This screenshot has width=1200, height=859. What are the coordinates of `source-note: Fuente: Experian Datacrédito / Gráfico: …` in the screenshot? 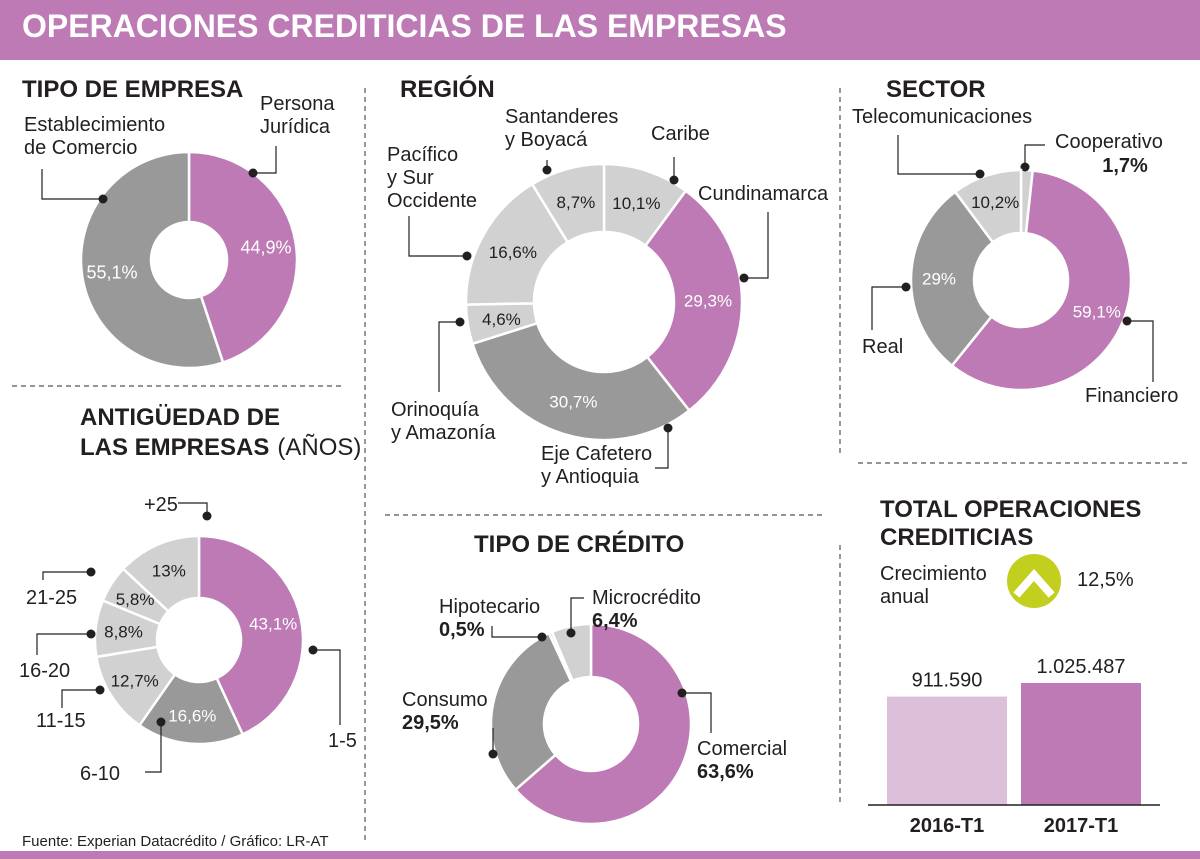 It's located at (175, 841).